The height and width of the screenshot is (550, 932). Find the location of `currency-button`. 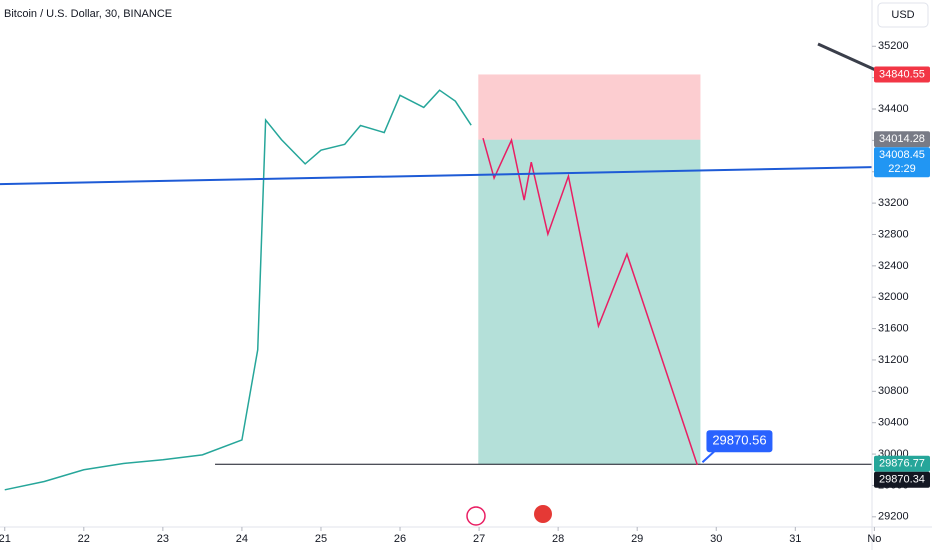

currency-button is located at coordinates (903, 15).